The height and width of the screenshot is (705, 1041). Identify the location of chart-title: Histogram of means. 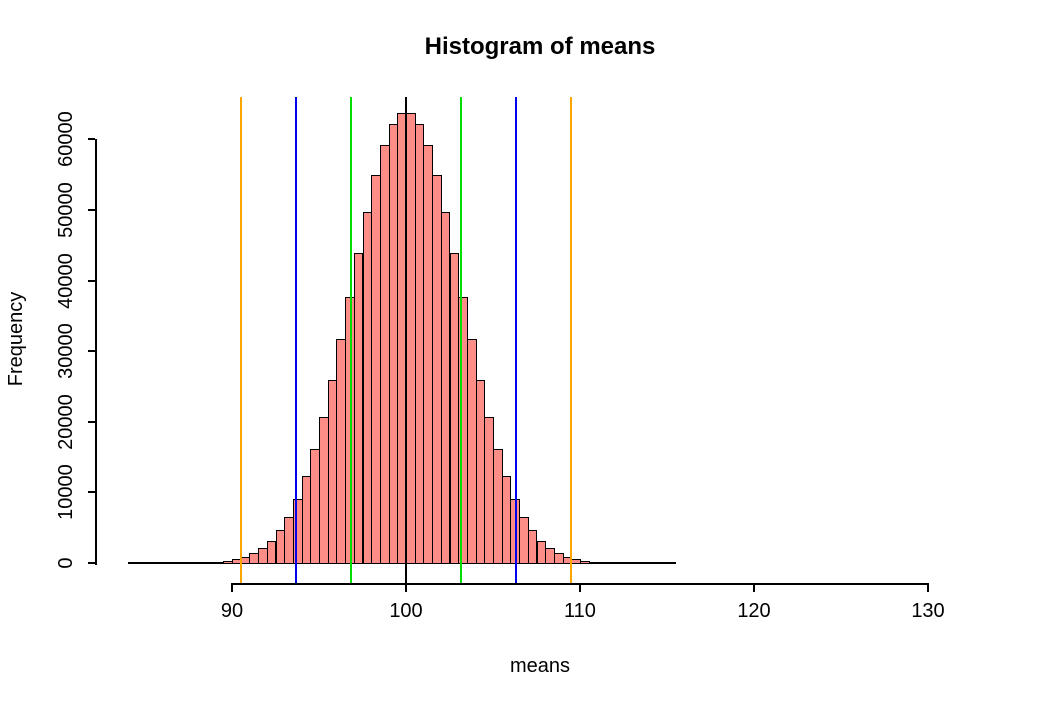
(540, 46).